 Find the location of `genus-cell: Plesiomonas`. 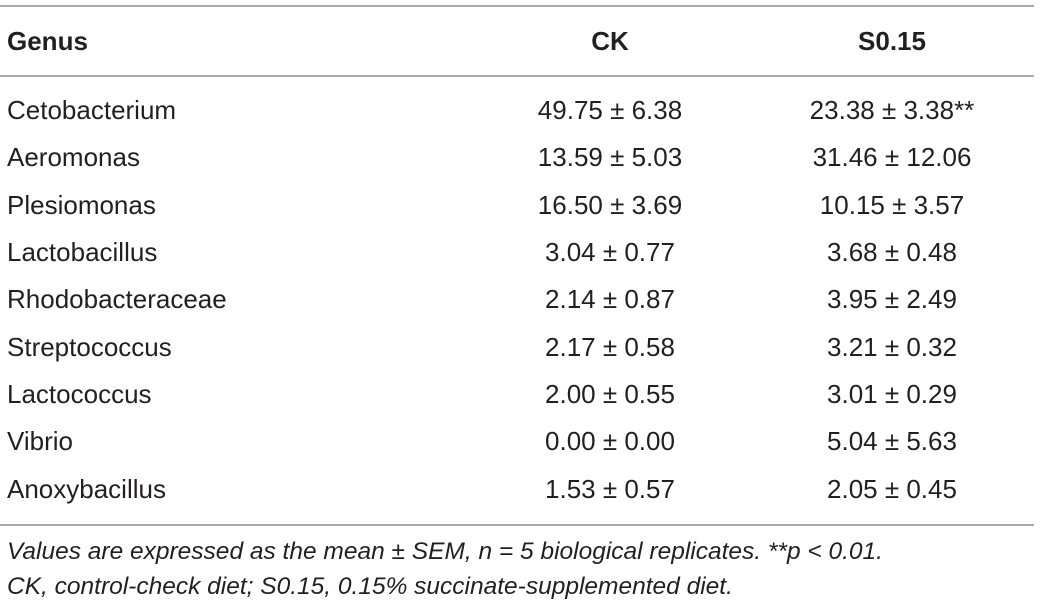

genus-cell: Plesiomonas is located at coordinates (81, 204).